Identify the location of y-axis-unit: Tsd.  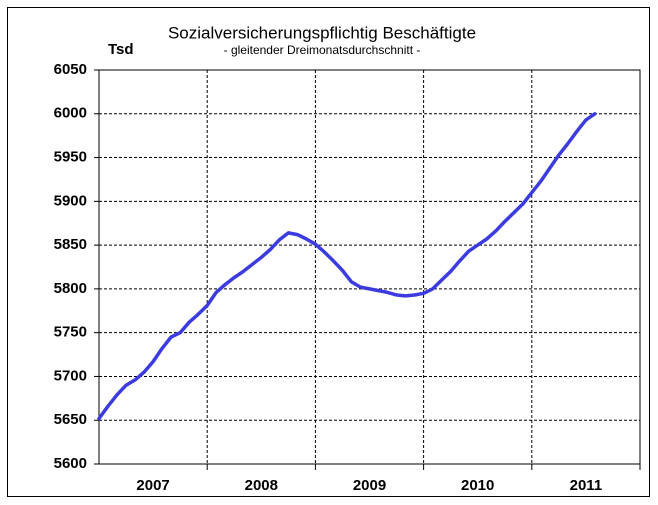
(121, 49).